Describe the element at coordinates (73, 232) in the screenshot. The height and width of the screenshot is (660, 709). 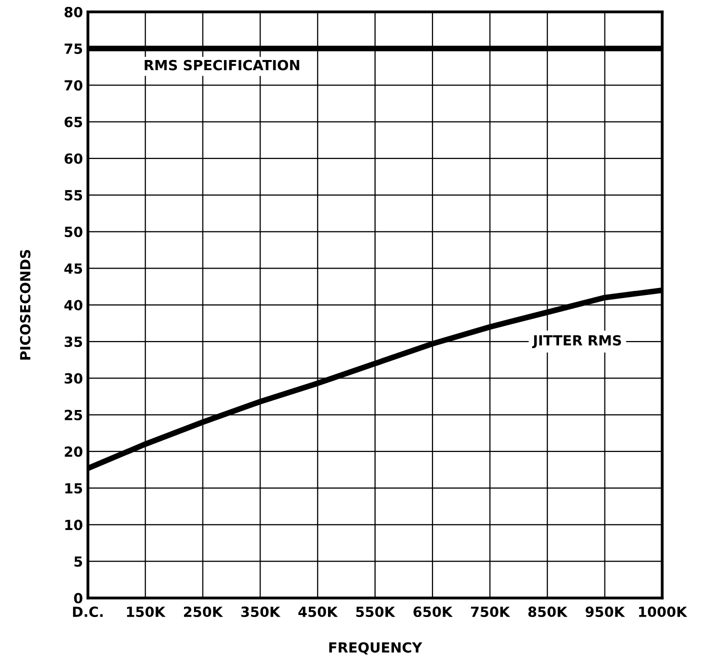
I see `y-tick-label: 50` at that location.